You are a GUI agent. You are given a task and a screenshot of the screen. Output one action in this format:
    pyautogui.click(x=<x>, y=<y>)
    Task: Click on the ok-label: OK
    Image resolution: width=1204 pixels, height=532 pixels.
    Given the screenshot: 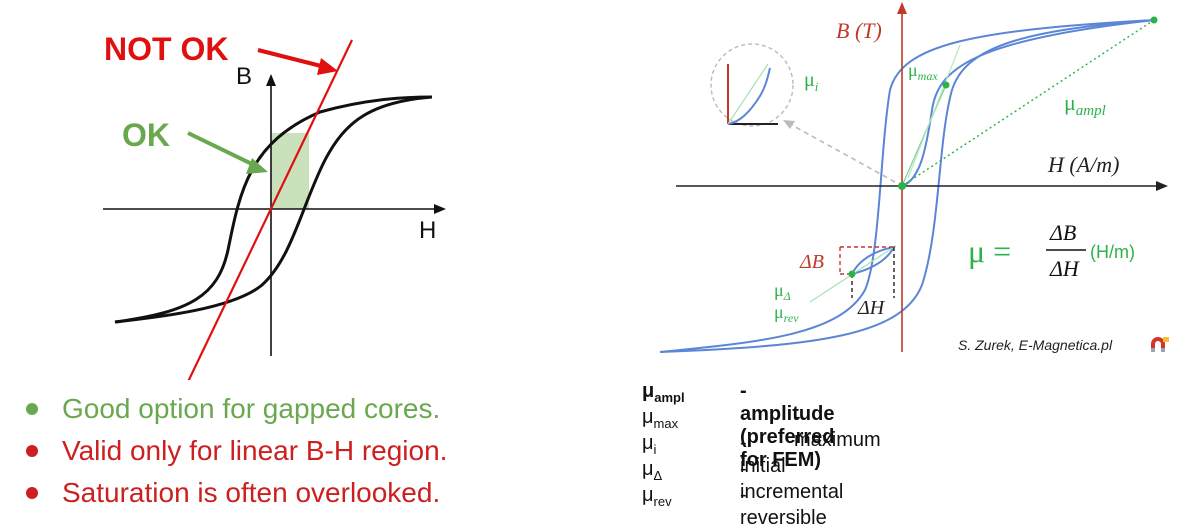 What is the action you would take?
    pyautogui.click(x=146, y=135)
    